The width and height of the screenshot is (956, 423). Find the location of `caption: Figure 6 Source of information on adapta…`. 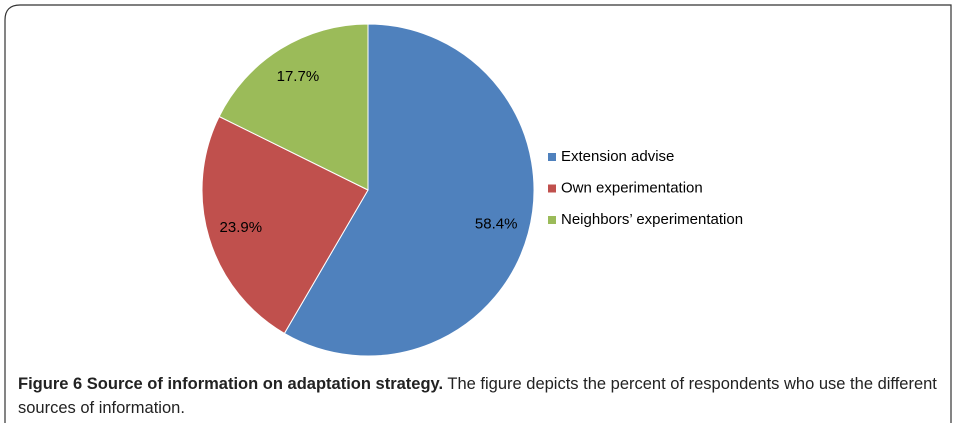

caption: Figure 6 Source of information on adapta… is located at coordinates (478, 396).